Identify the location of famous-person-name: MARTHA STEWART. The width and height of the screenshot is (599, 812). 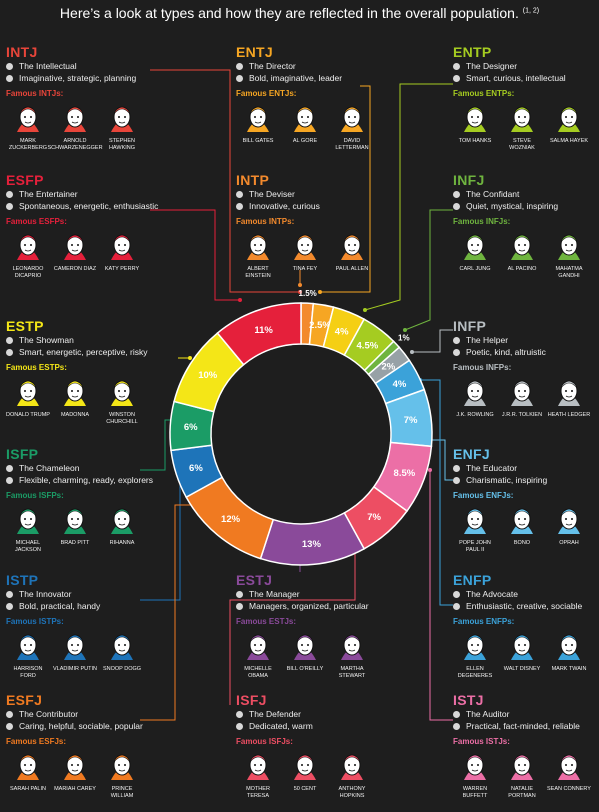
(352, 672).